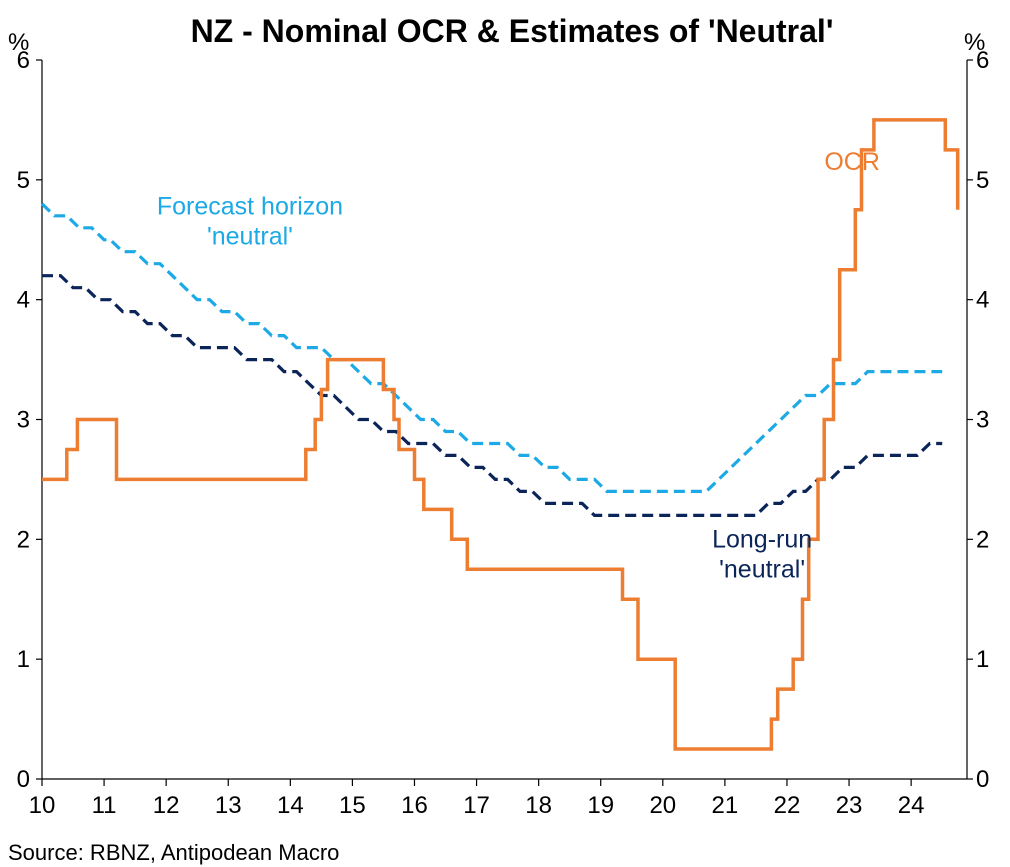  Describe the element at coordinates (228, 805) in the screenshot. I see `x-tick-label: 13` at that location.